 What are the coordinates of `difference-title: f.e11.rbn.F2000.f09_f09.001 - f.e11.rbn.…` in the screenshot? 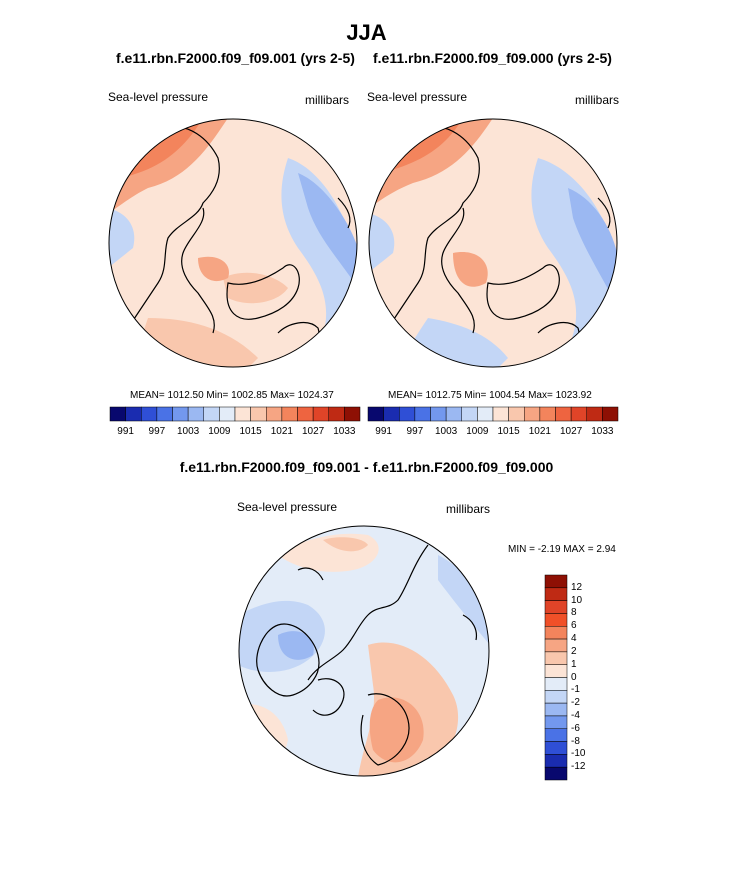 It's located at (366, 467).